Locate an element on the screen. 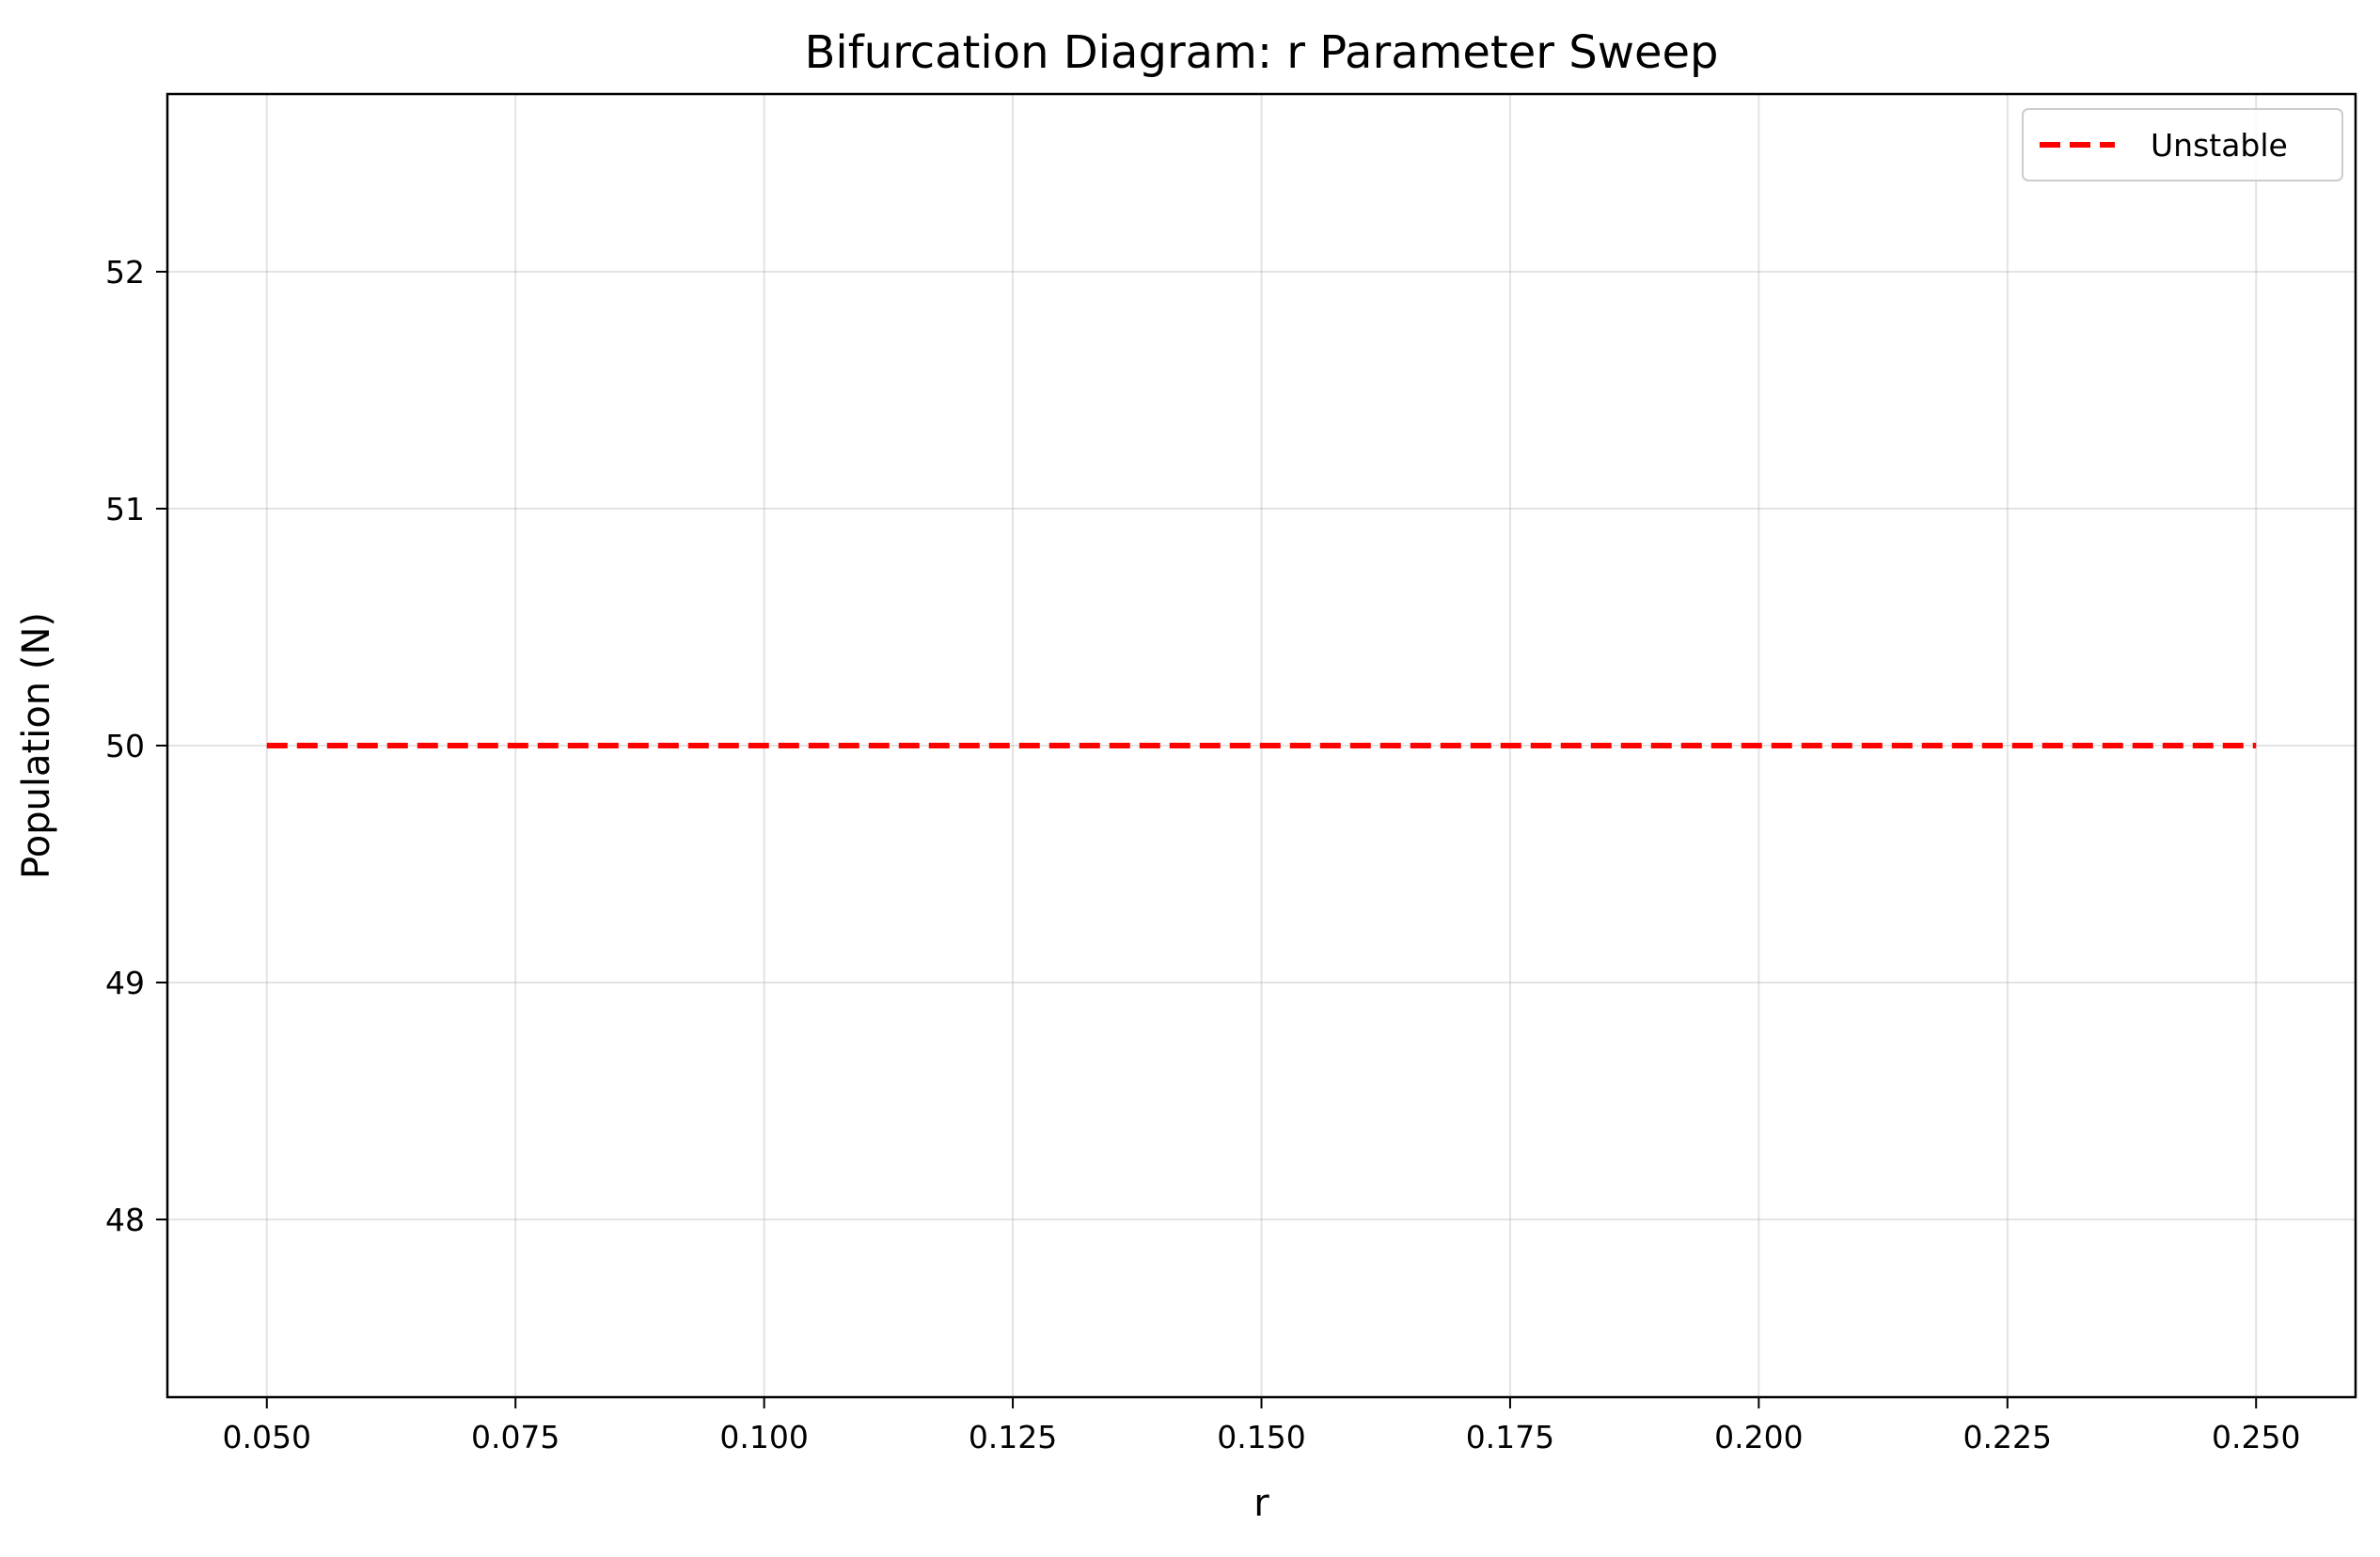 Image resolution: width=2380 pixels, height=1557 pixels. x-tick-label: 0.200 is located at coordinates (1758, 1437).